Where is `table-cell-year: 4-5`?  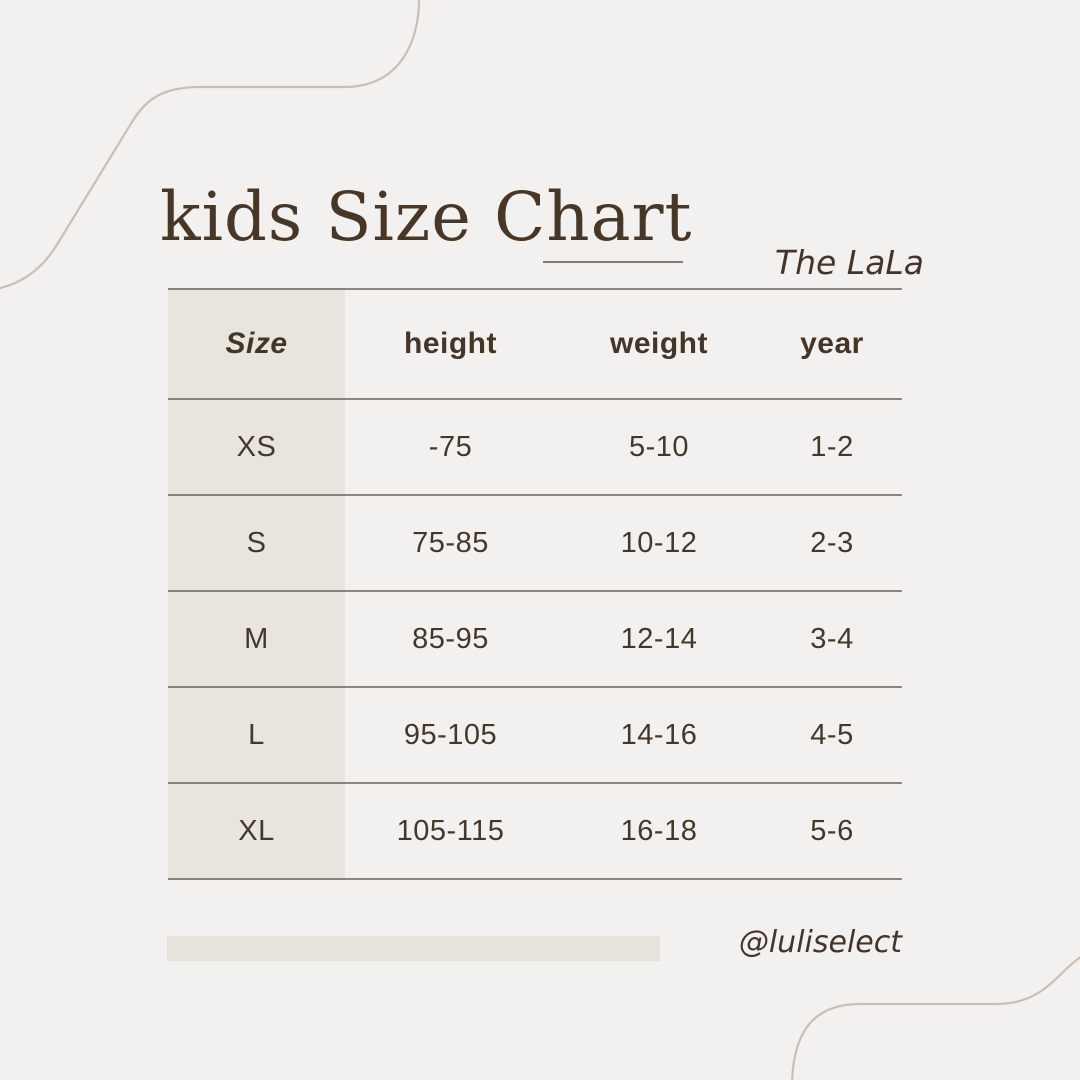 table-cell-year: 4-5 is located at coordinates (832, 734).